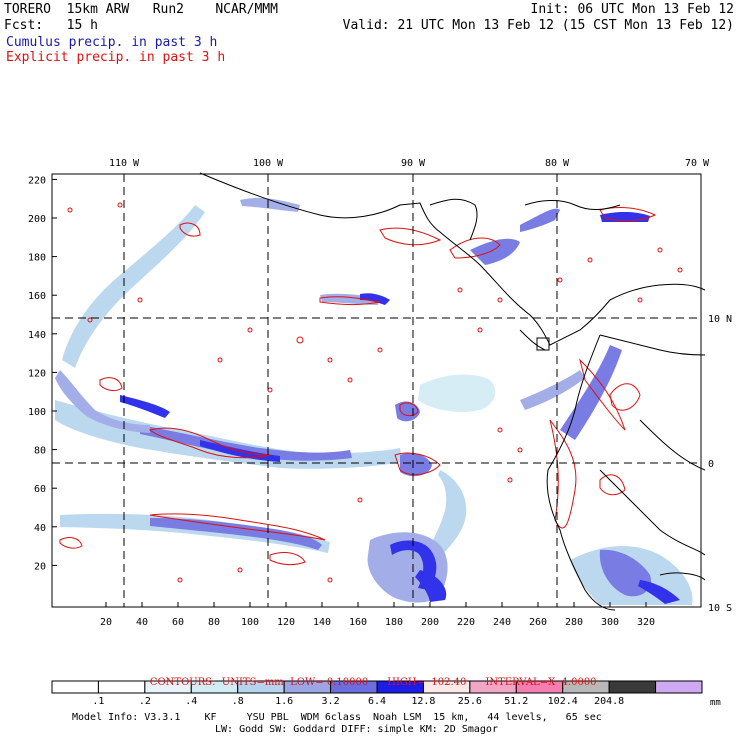 This screenshot has width=740, height=740. Describe the element at coordinates (609, 701) in the screenshot. I see `colorbar-level-label: 204.8` at that location.